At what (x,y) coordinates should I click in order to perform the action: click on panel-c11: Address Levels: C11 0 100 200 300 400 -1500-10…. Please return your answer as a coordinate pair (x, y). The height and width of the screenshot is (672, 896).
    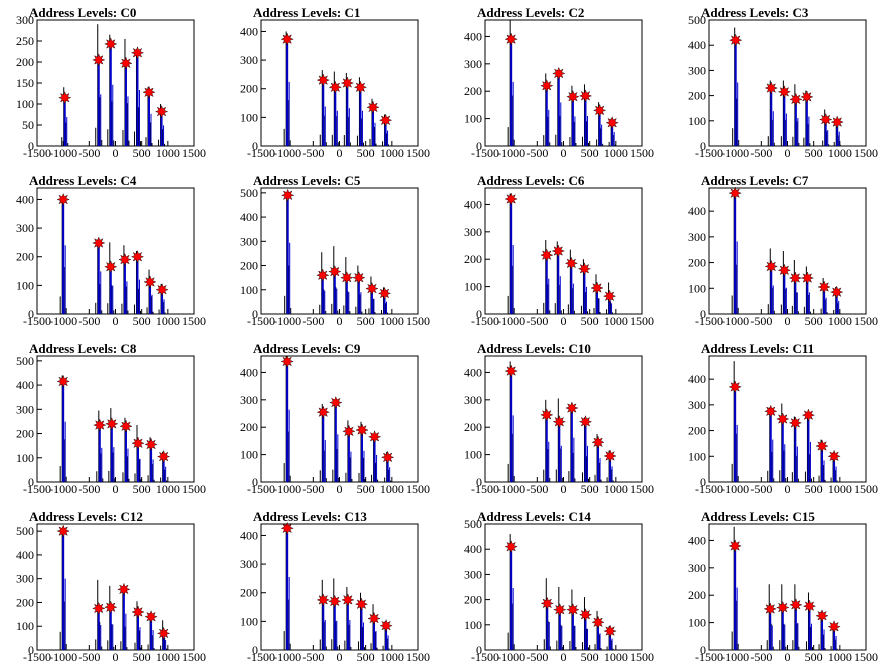
    Looking at the image, I should click on (783, 418).